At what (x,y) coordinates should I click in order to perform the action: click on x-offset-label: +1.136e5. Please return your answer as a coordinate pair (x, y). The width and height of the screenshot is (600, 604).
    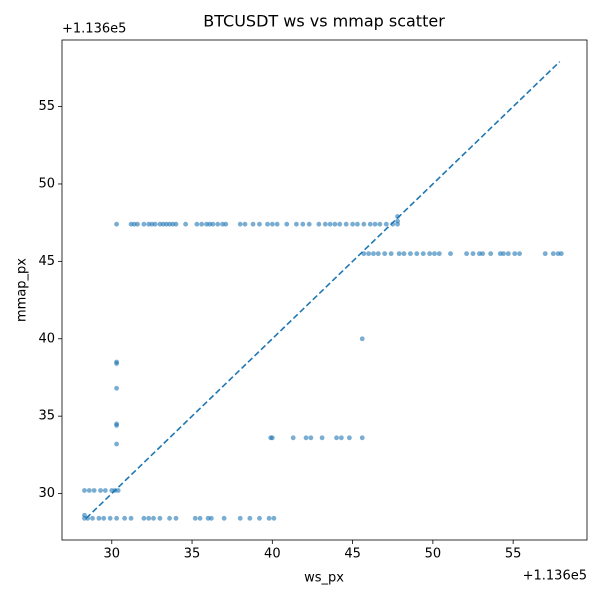
    Looking at the image, I should click on (555, 576).